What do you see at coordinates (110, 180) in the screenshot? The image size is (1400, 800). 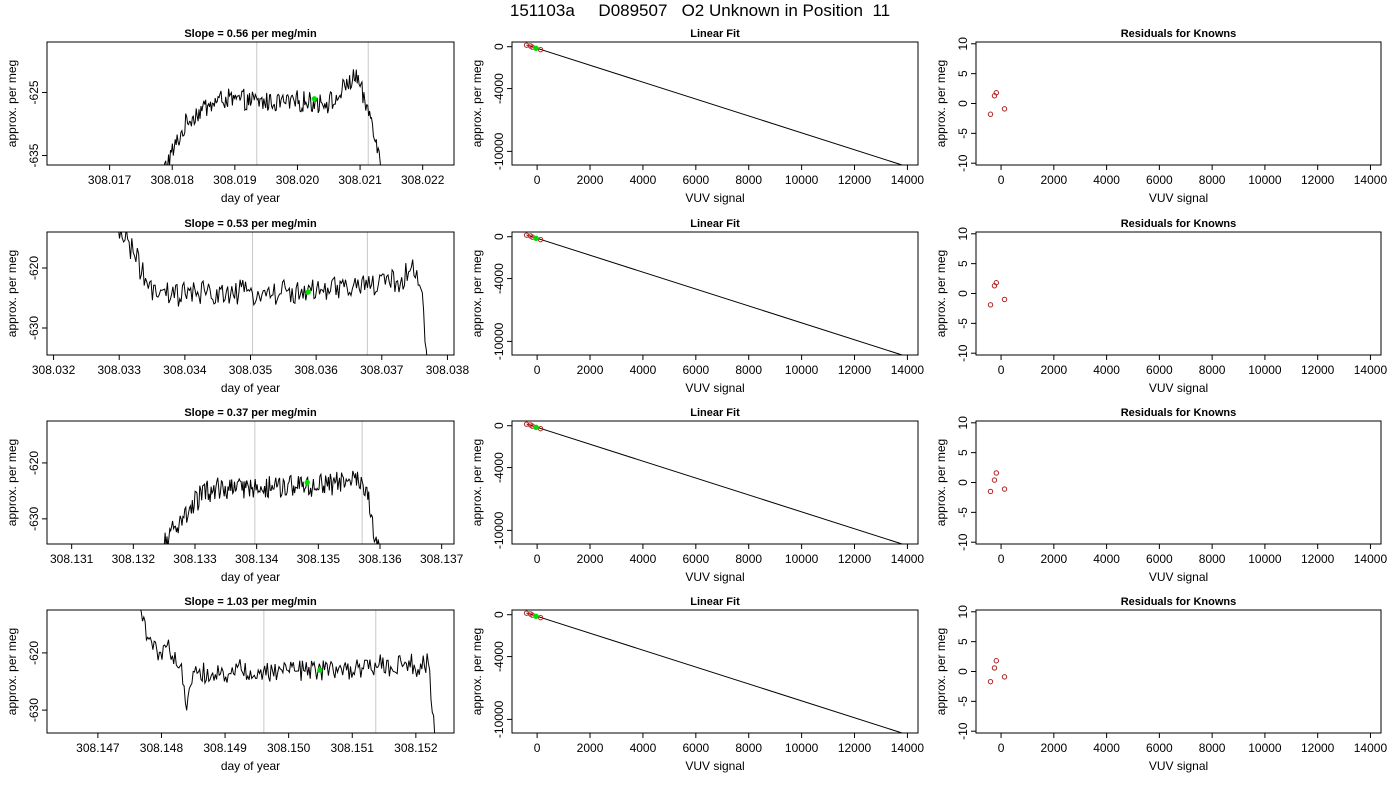 I see `x-tick-label: 308.017` at bounding box center [110, 180].